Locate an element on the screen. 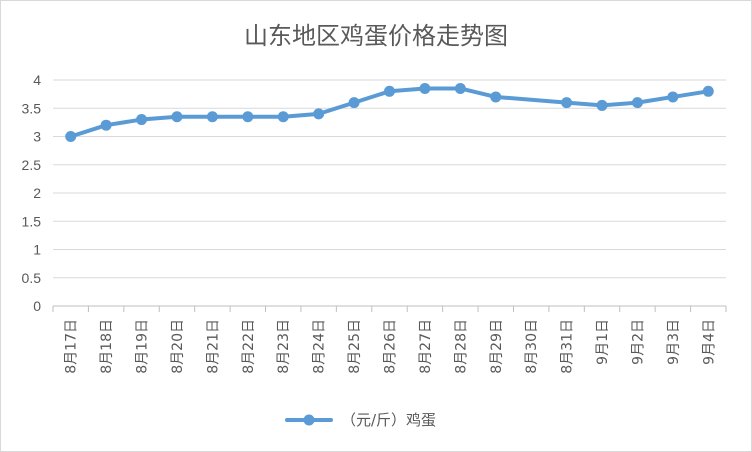  y-tick-label: 0.5 is located at coordinates (32, 278).